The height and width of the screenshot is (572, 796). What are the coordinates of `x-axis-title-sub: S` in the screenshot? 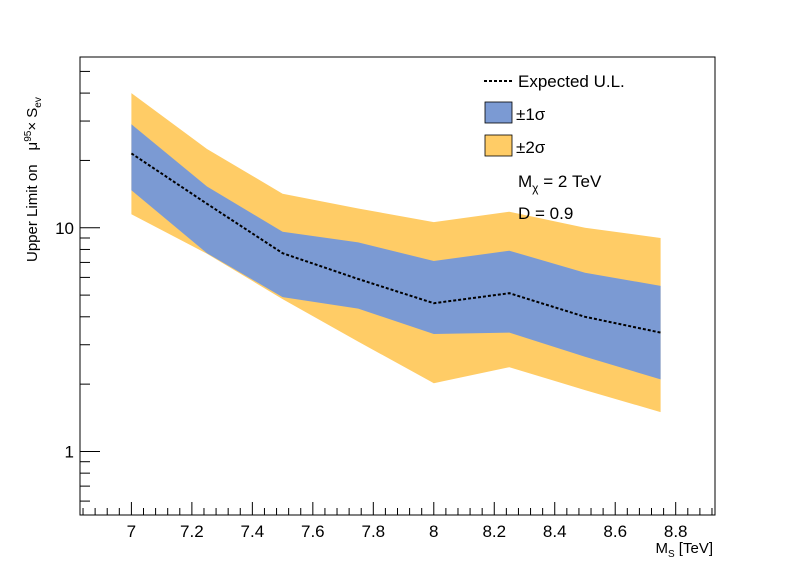 It's located at (671, 554).